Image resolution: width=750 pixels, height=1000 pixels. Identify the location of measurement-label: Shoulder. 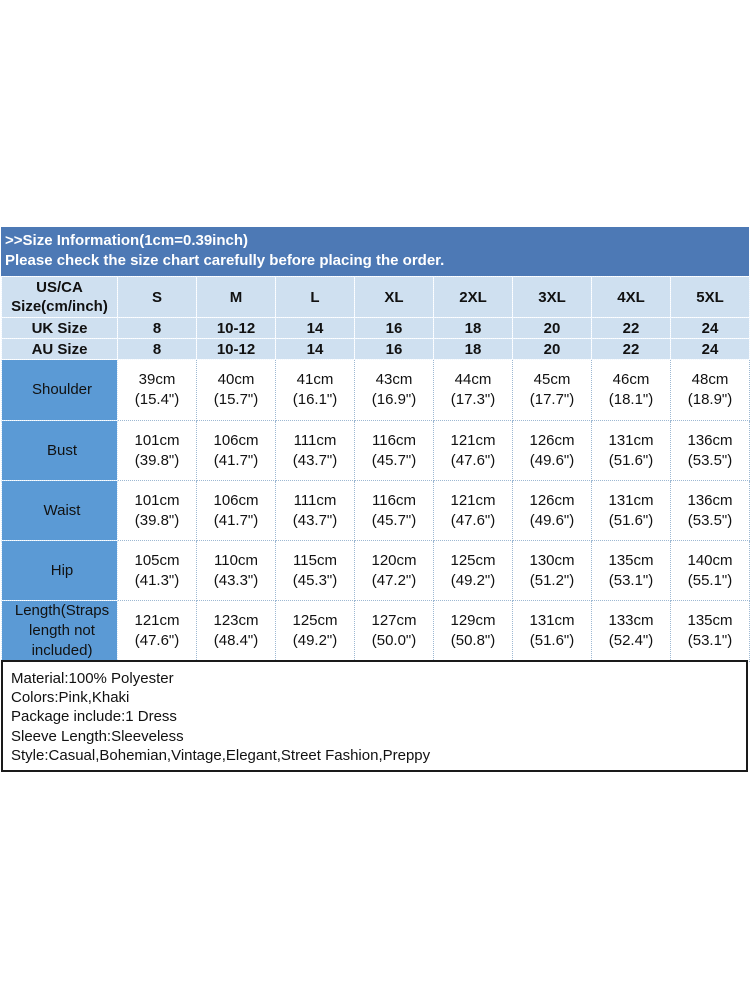
(59, 390).